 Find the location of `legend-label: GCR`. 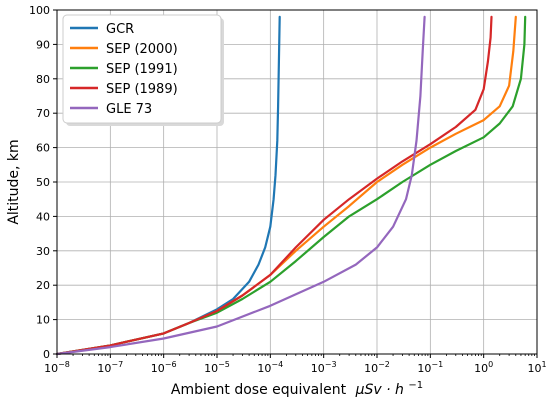

legend-label: GCR is located at coordinates (120, 29).